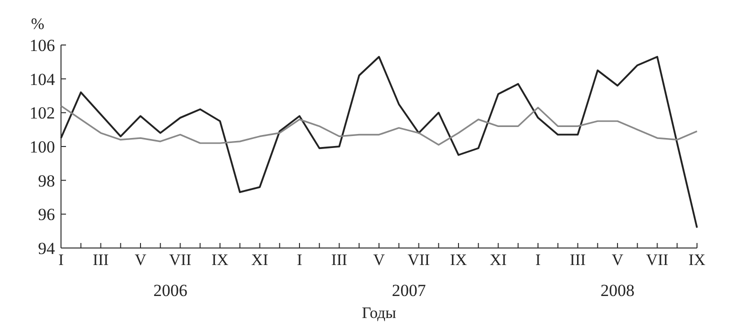 The width and height of the screenshot is (752, 325). What do you see at coordinates (170, 290) in the screenshot?
I see `text: 2006` at bounding box center [170, 290].